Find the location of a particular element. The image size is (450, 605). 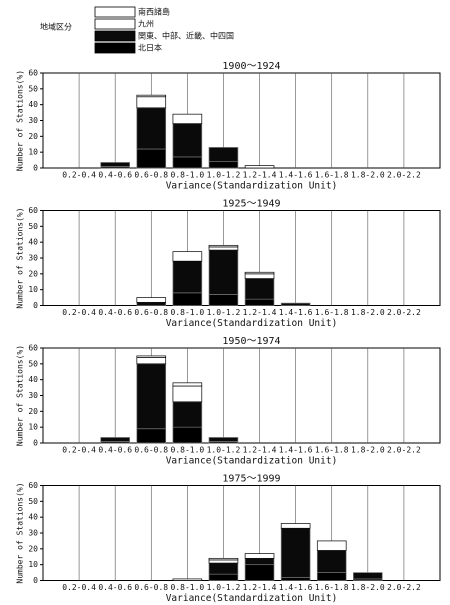

chart-title: 1975～1999 is located at coordinates (251, 479).